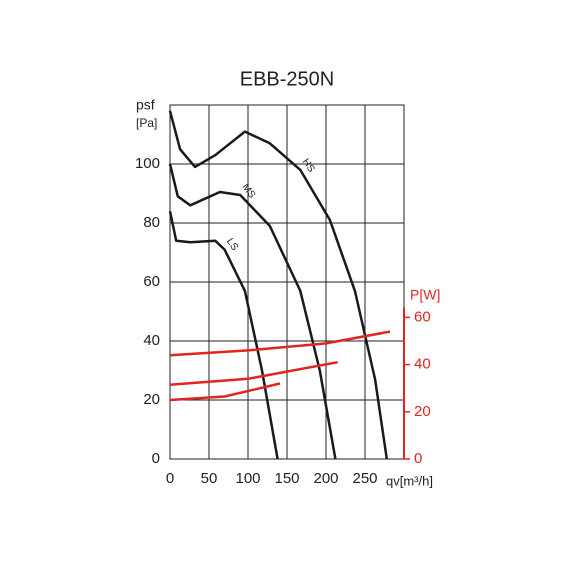 The height and width of the screenshot is (565, 575). I want to click on x-label: qv[m³/h], so click(409, 480).